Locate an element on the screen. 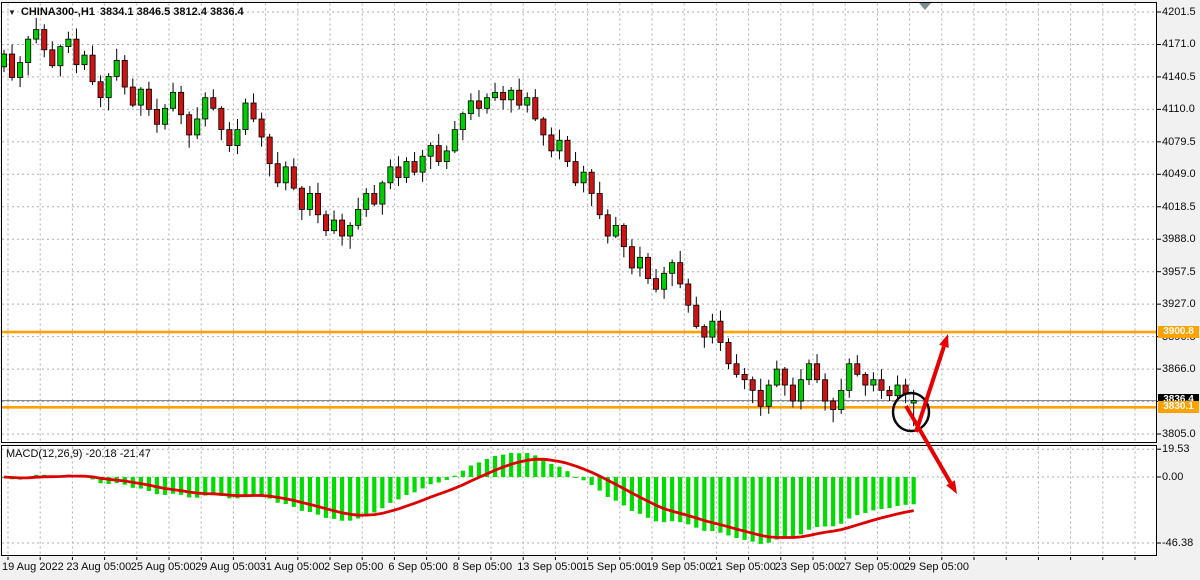 The height and width of the screenshot is (580, 1200). symbol-dropdown-icon: ▼ is located at coordinates (12, 12).